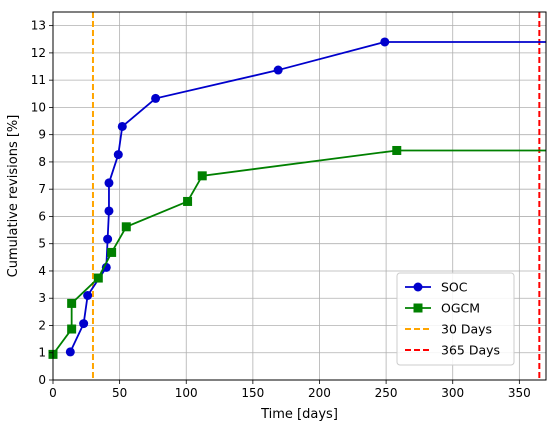  What do you see at coordinates (418, 287) in the screenshot?
I see `legend-marker-soc` at bounding box center [418, 287].